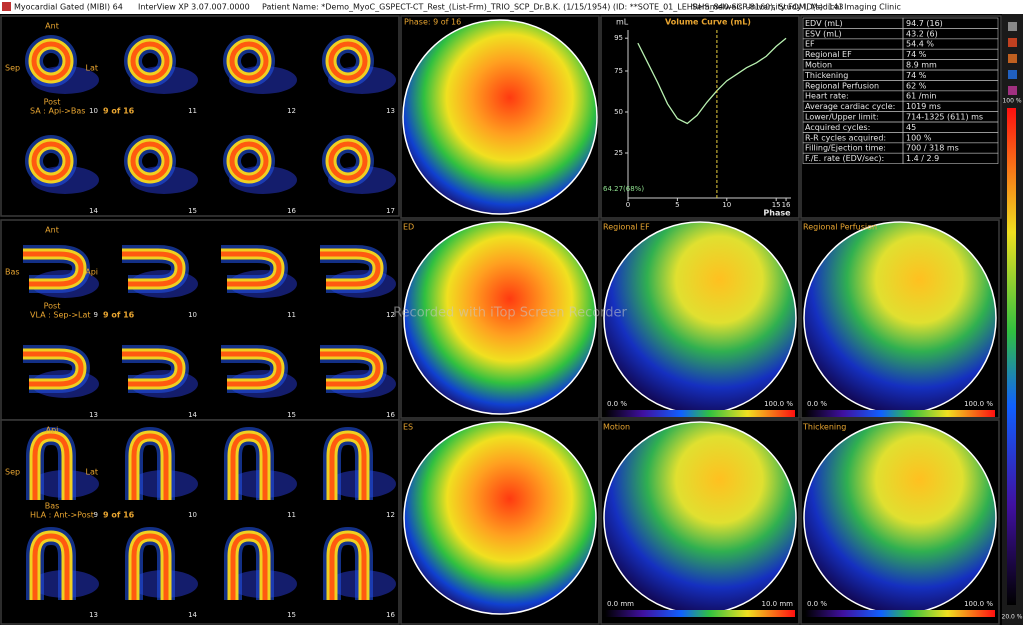 This screenshot has width=1023, height=625. I want to click on table-label: EF, so click(810, 44).